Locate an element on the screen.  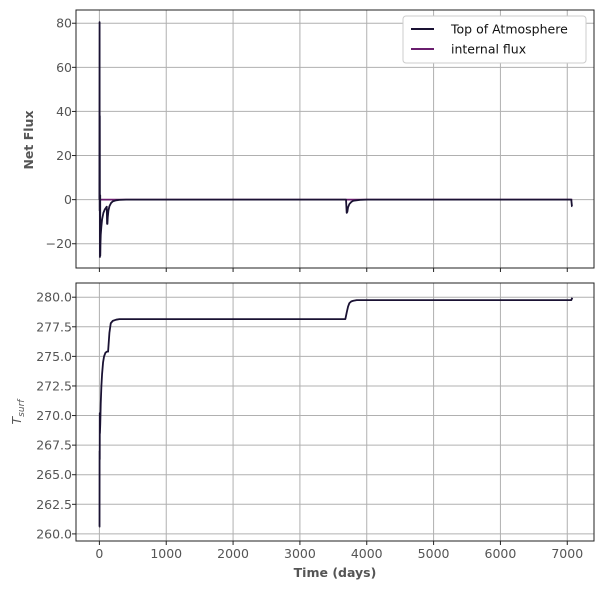
y-tick-label: 275.0 is located at coordinates (54, 356).